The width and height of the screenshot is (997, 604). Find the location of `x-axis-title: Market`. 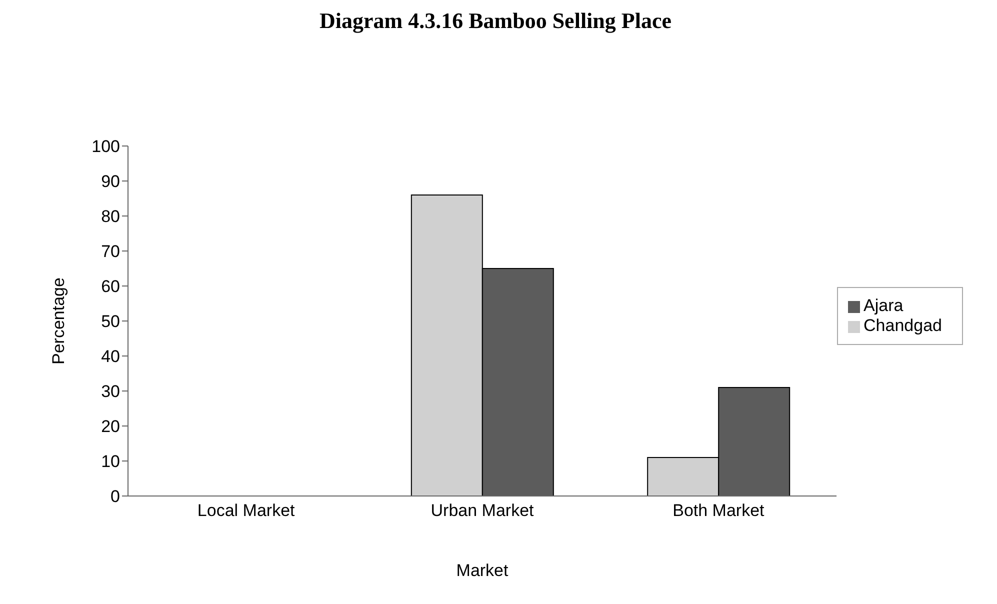

x-axis-title: Market is located at coordinates (482, 570).